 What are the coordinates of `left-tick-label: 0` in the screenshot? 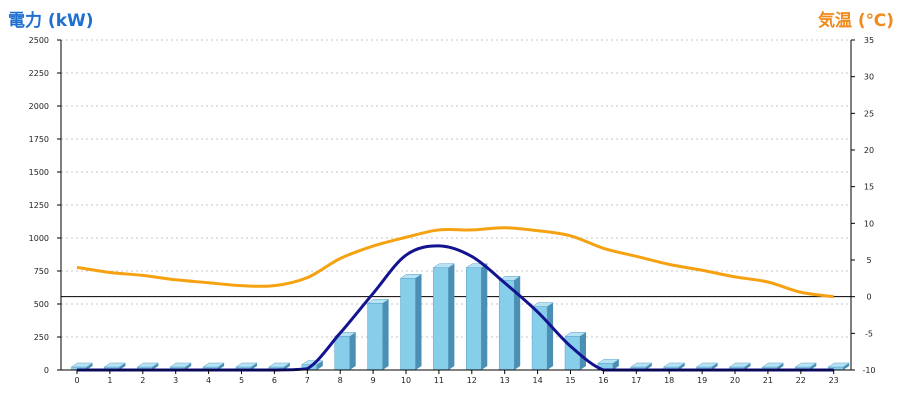 It's located at (46, 370).